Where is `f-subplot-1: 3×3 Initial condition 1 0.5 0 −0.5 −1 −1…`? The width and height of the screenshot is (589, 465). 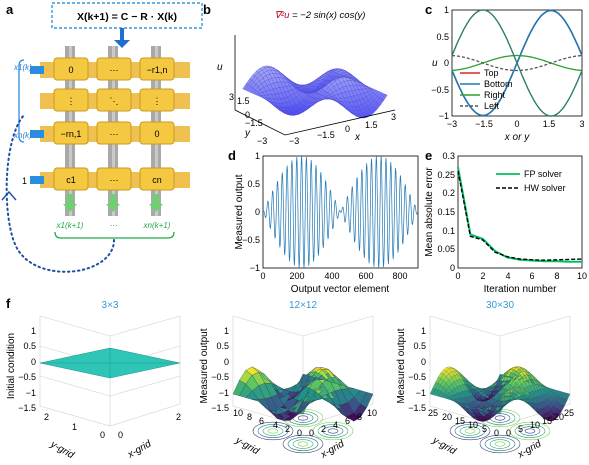
f-subplot-1: 3×3 Initial condition 1 0.5 0 −0.5 −1 −1… is located at coordinates (93, 380).